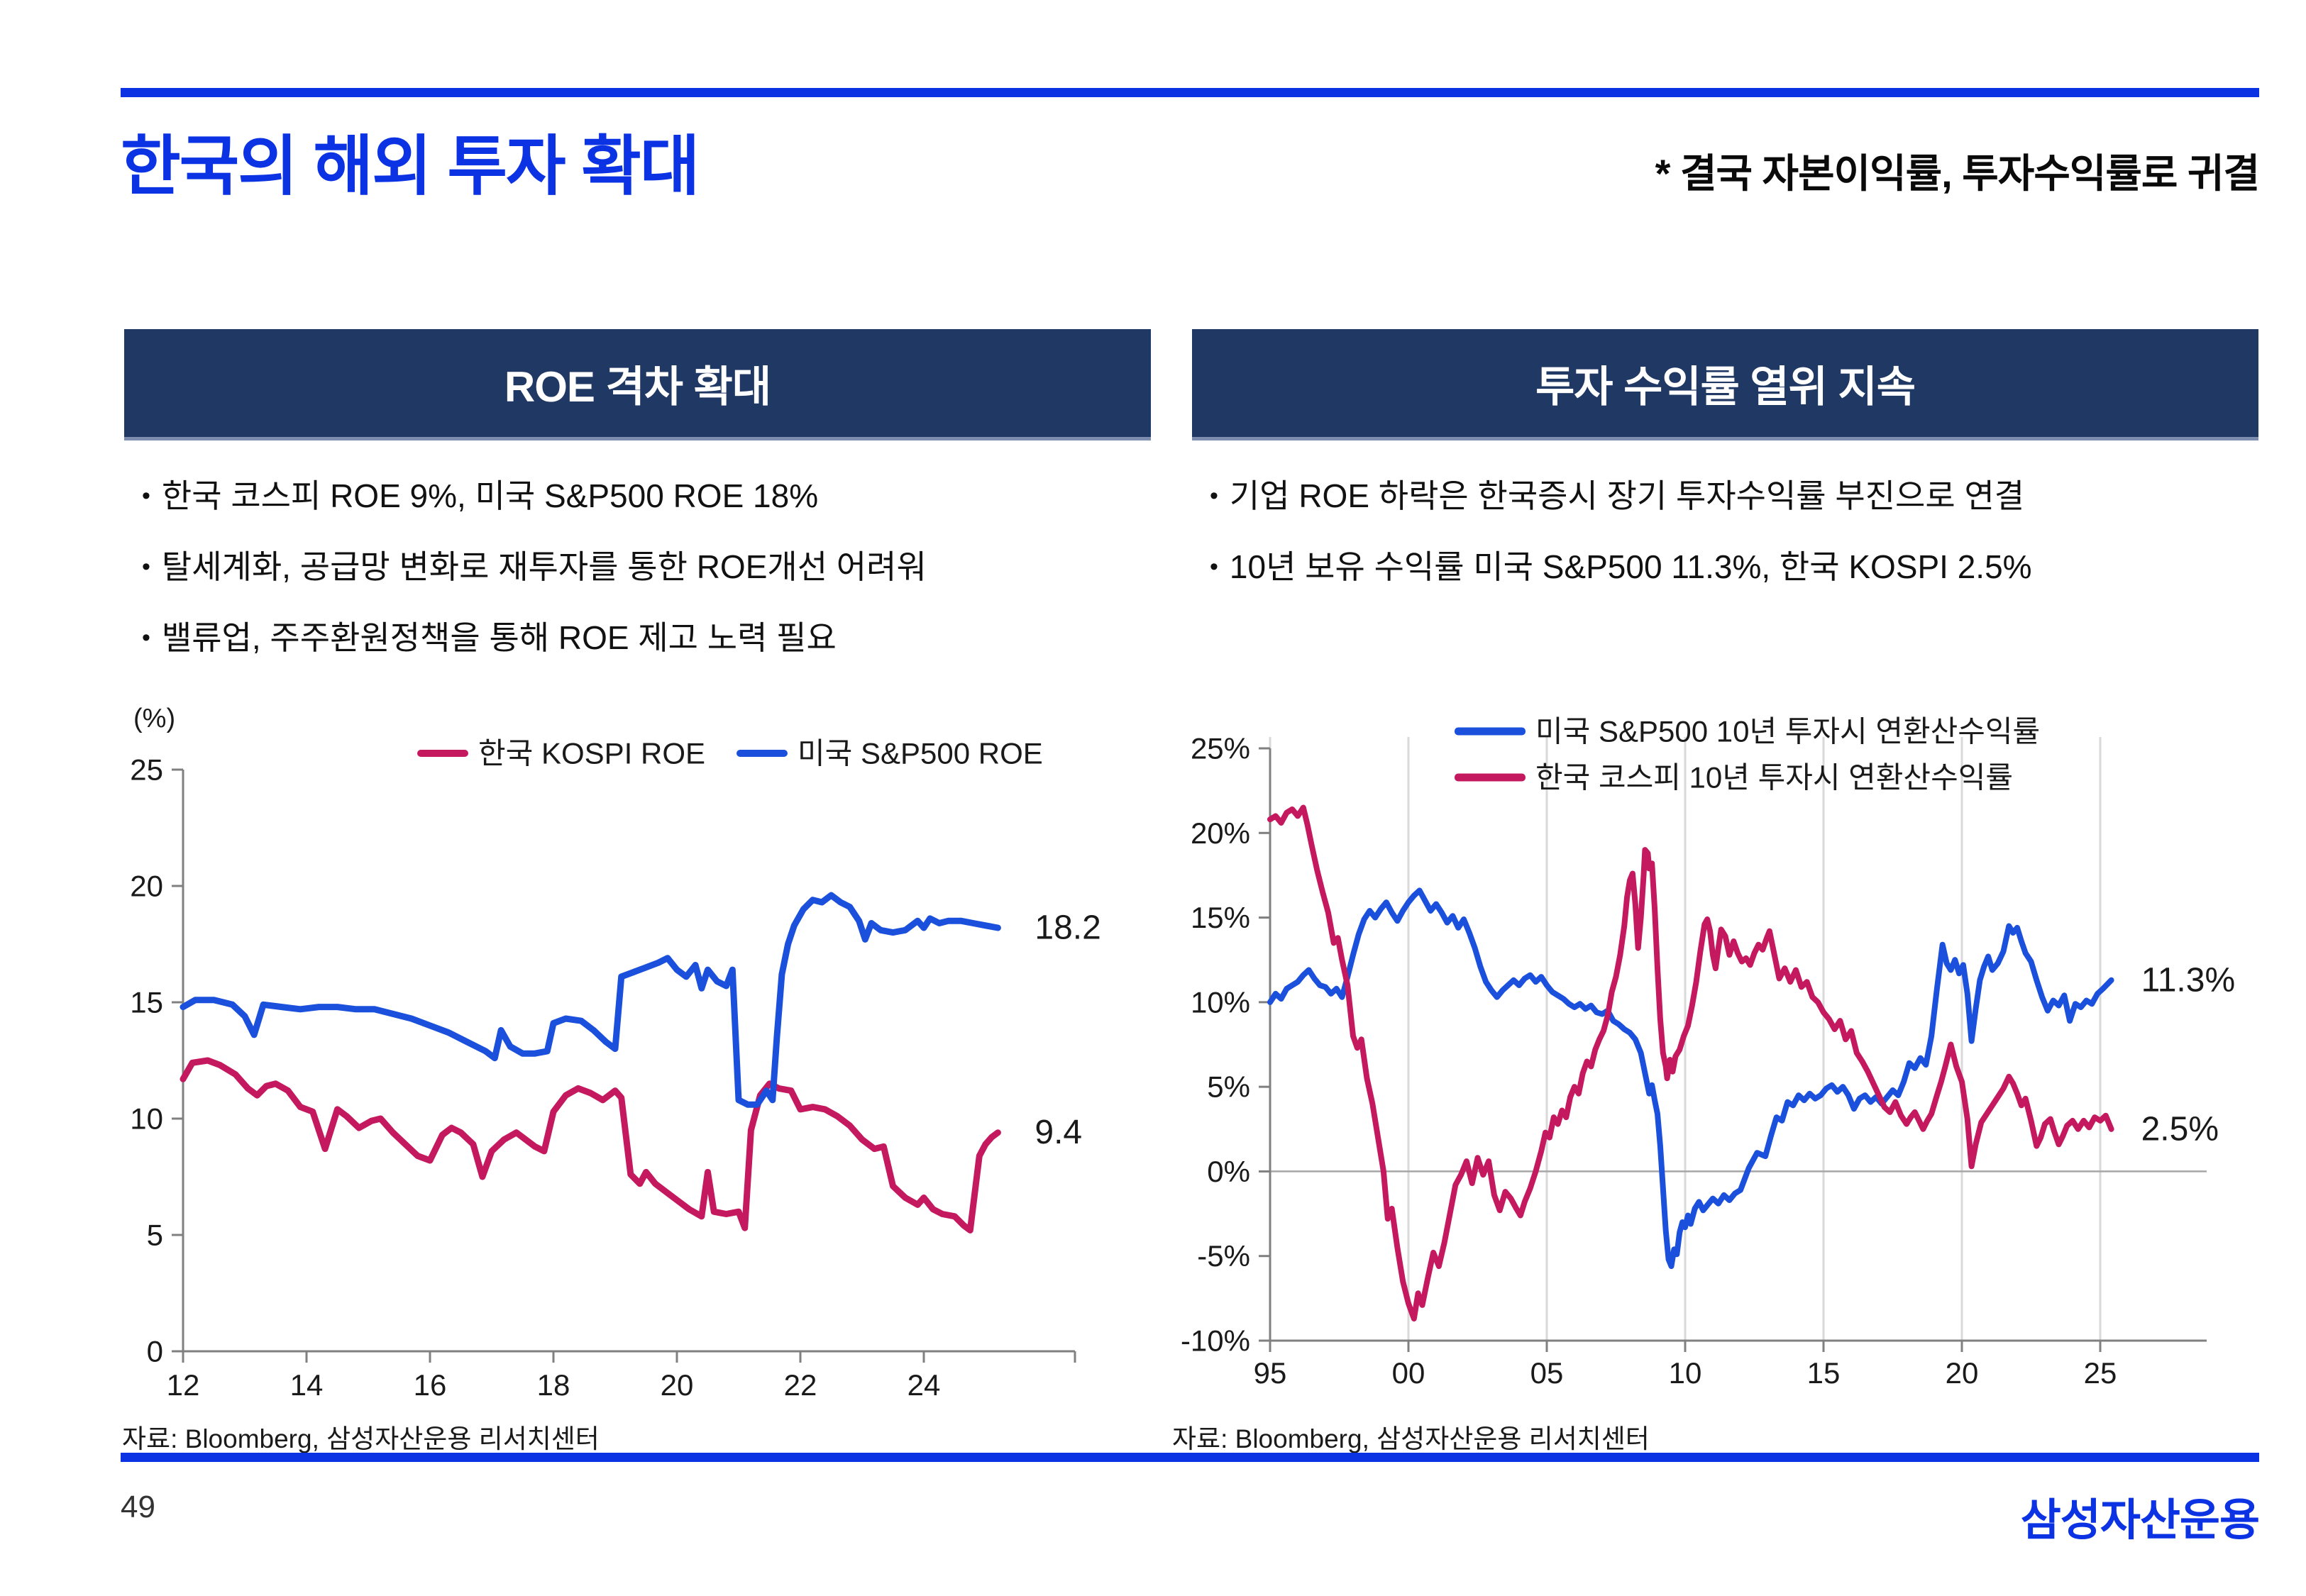  What do you see at coordinates (591, 754) in the screenshot?
I see `svg-text: 한국 KOSPI ROE` at bounding box center [591, 754].